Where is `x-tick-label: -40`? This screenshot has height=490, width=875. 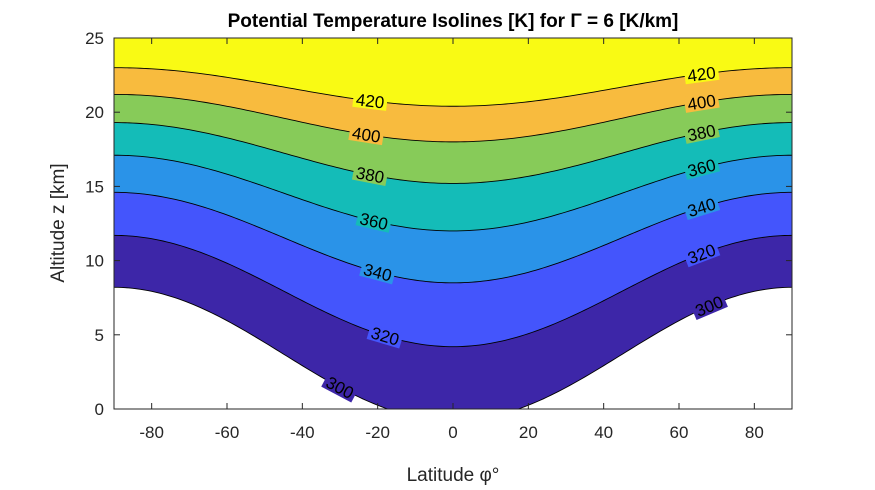 x-tick-label: -40 is located at coordinates (302, 432).